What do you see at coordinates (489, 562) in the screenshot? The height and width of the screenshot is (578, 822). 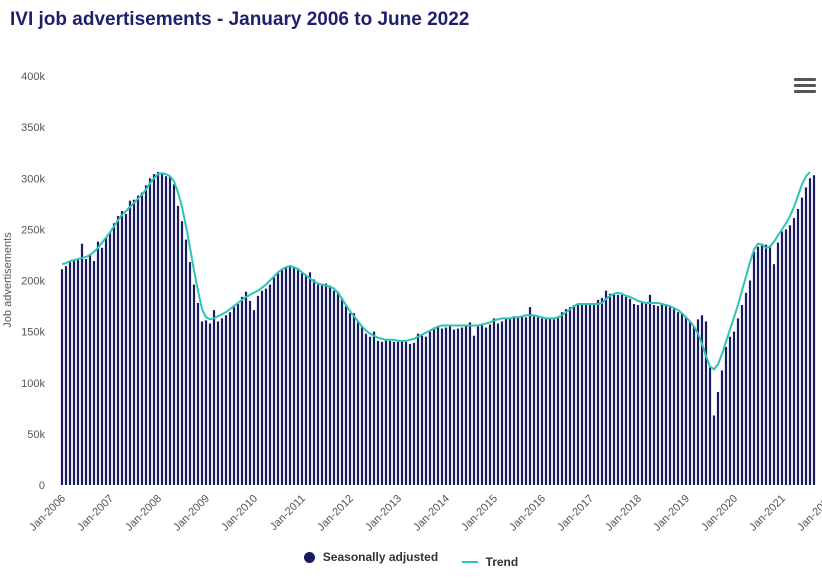 I see `legend-item-trend: Trend` at bounding box center [489, 562].